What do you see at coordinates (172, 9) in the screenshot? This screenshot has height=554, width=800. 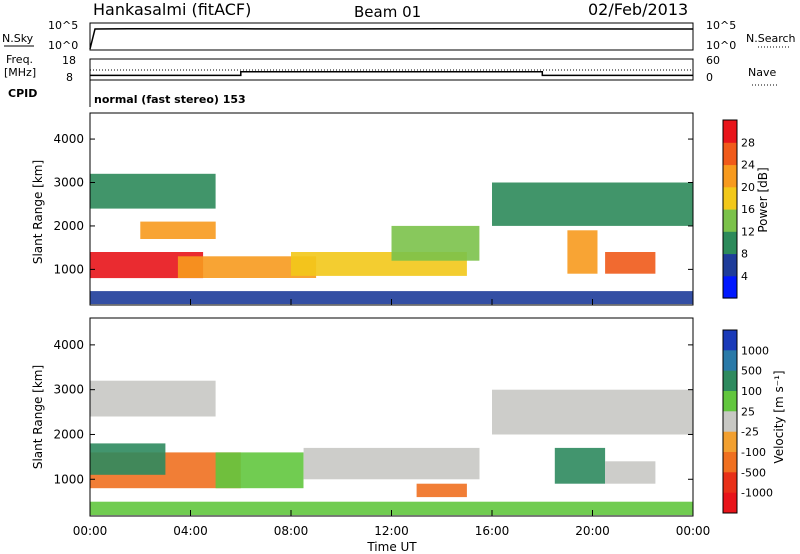 I see `station-title: Hankasalmi (fitACF)` at bounding box center [172, 9].